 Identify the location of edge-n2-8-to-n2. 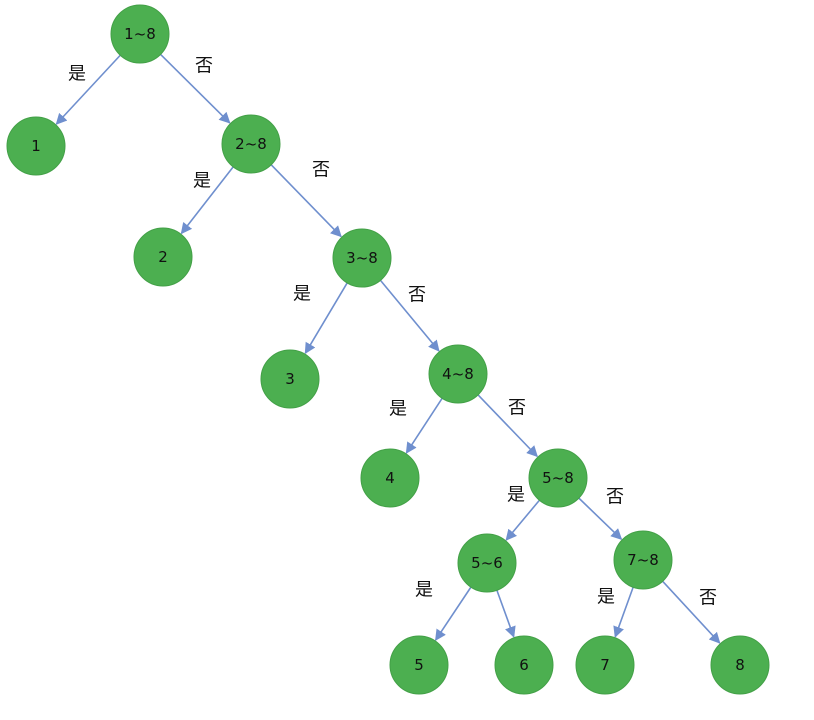
(207, 200).